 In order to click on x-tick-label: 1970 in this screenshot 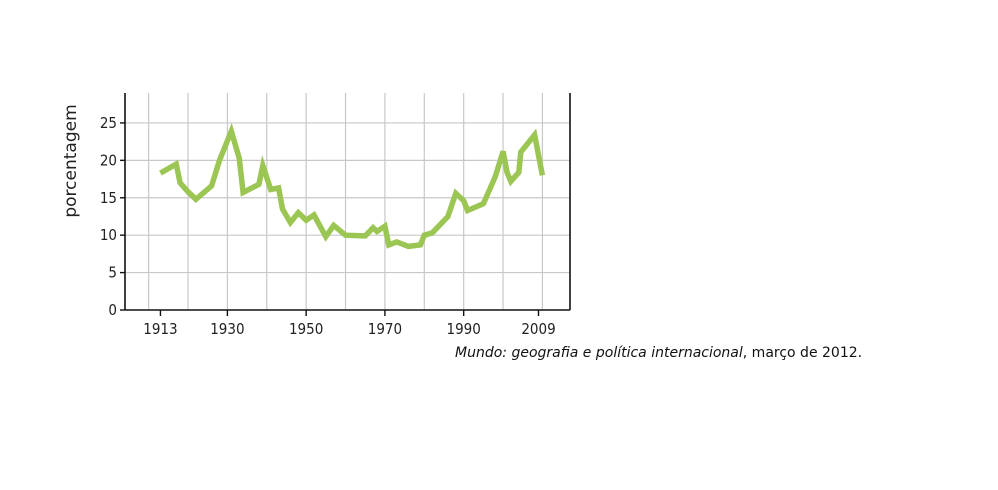, I will do `click(385, 329)`.